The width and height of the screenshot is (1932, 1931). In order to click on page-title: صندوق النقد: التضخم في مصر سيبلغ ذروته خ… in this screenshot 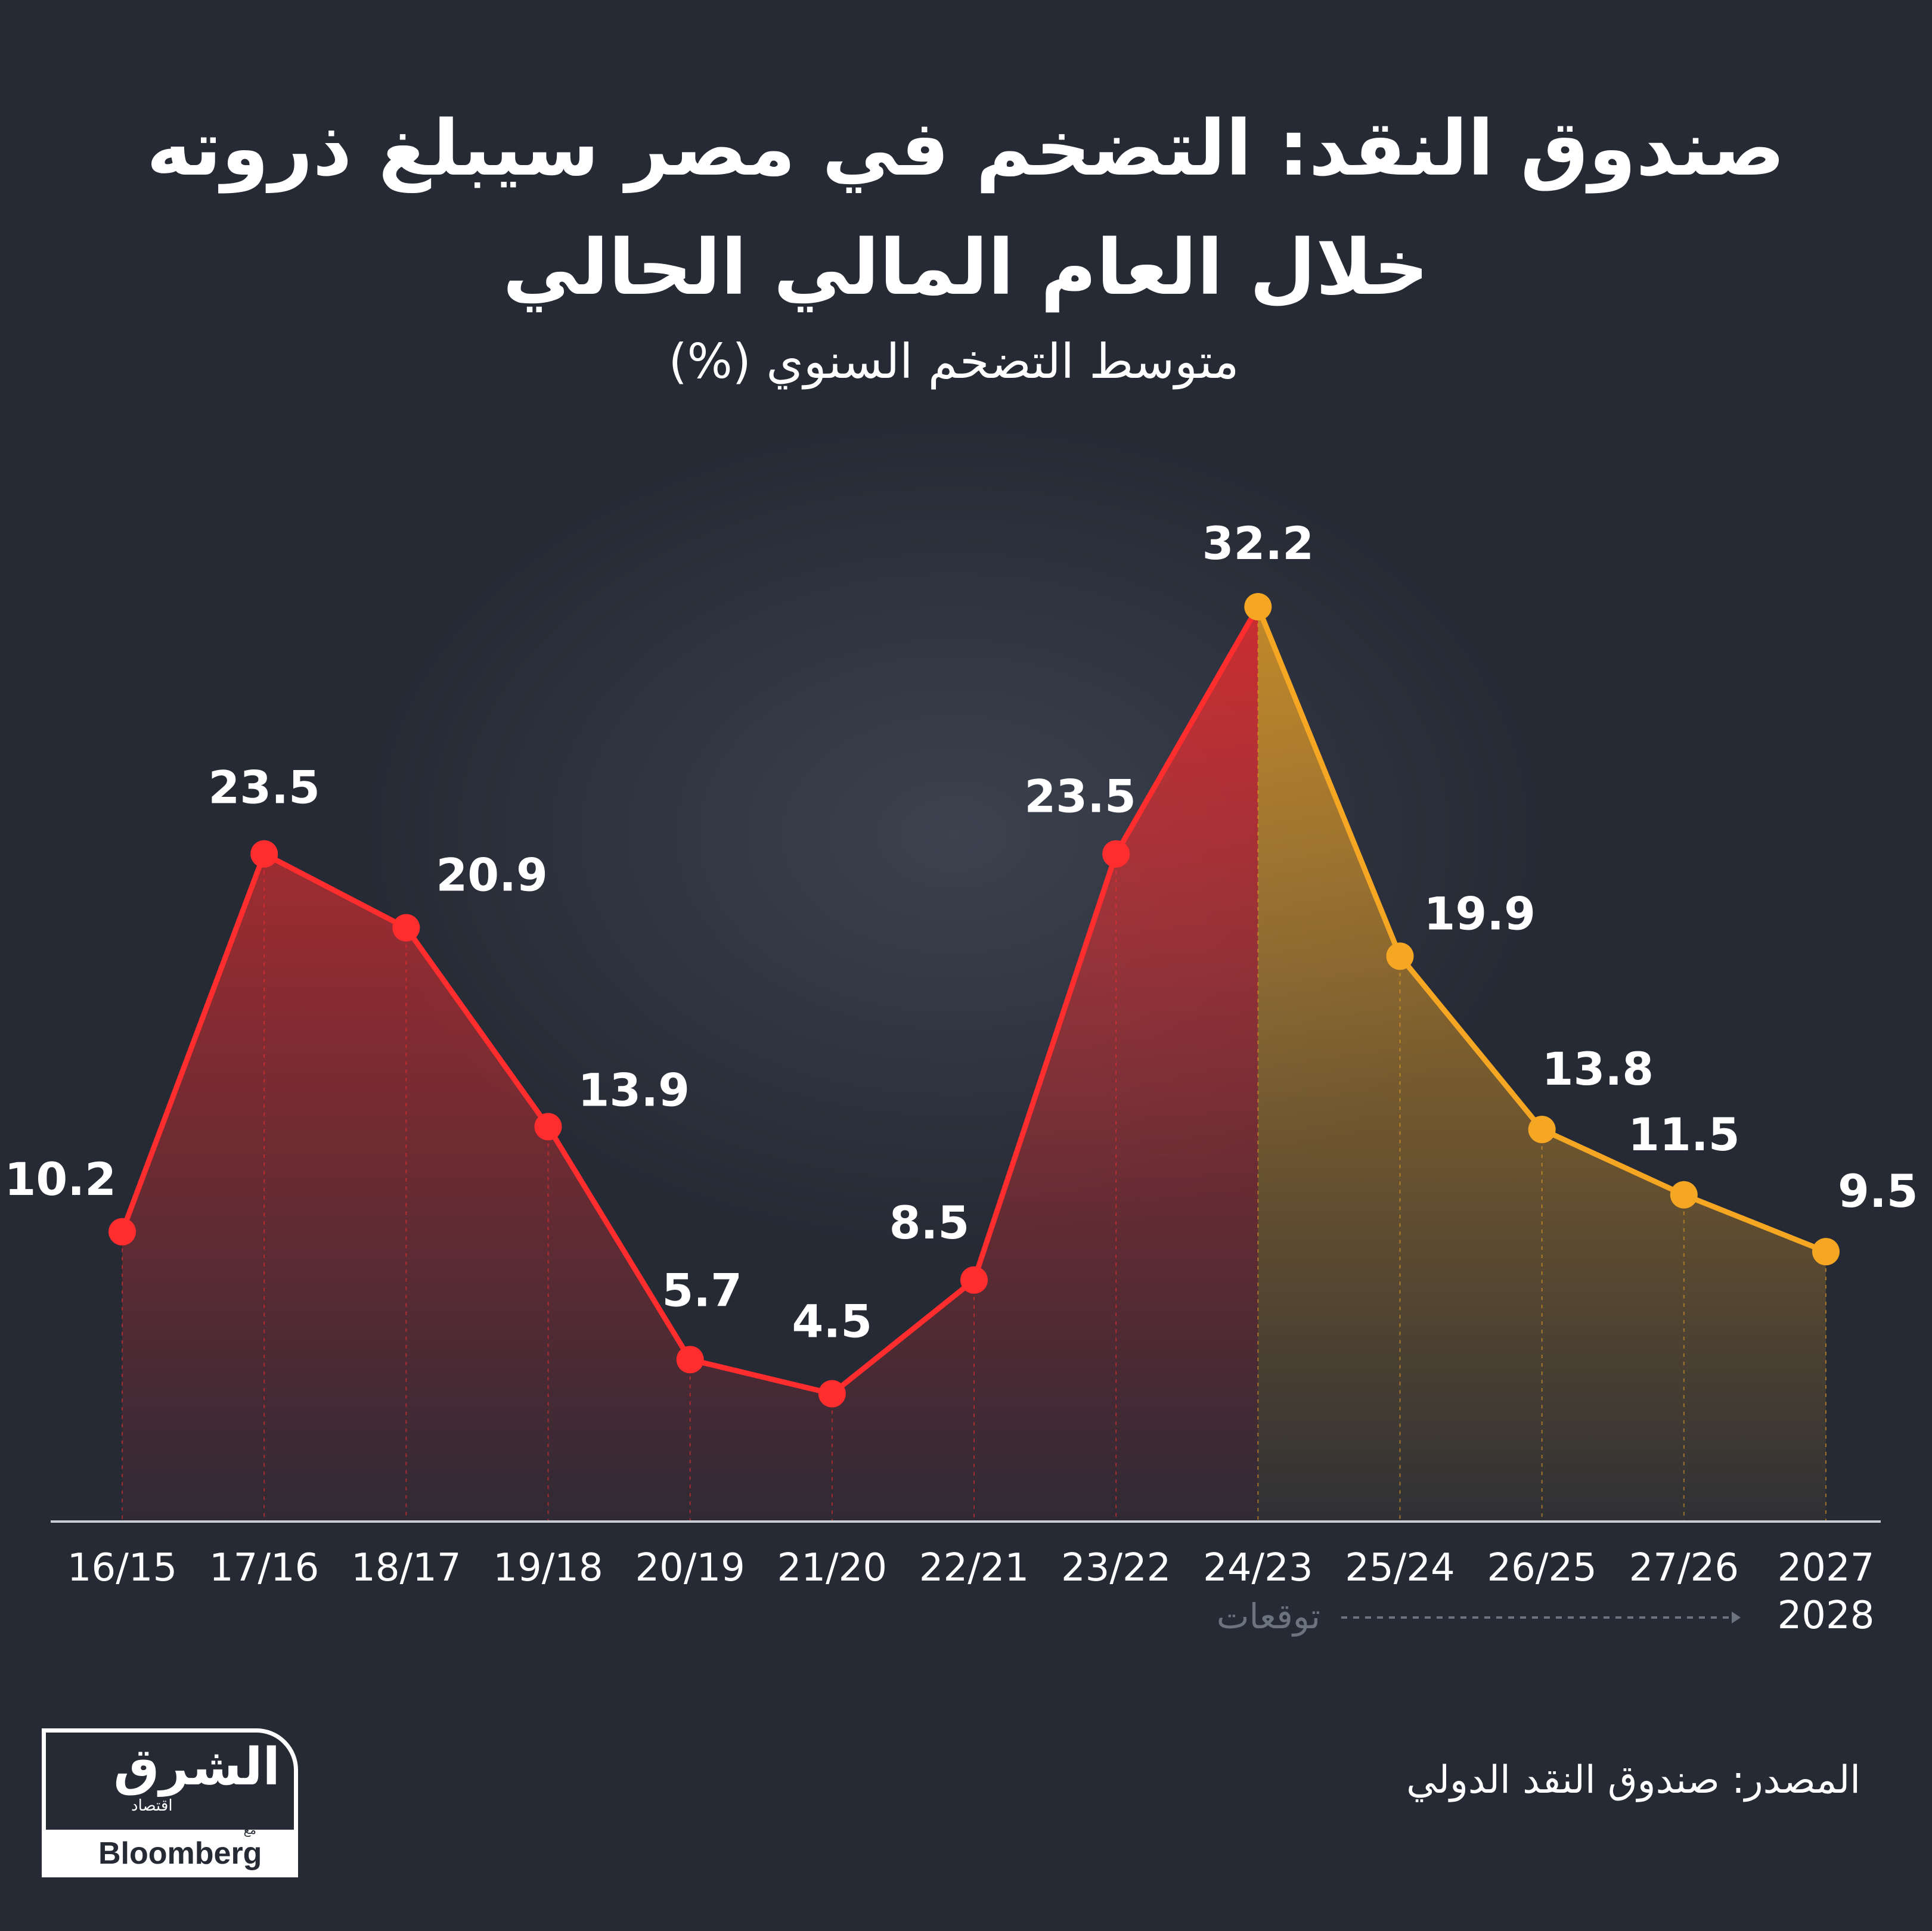, I will do `click(966, 208)`.